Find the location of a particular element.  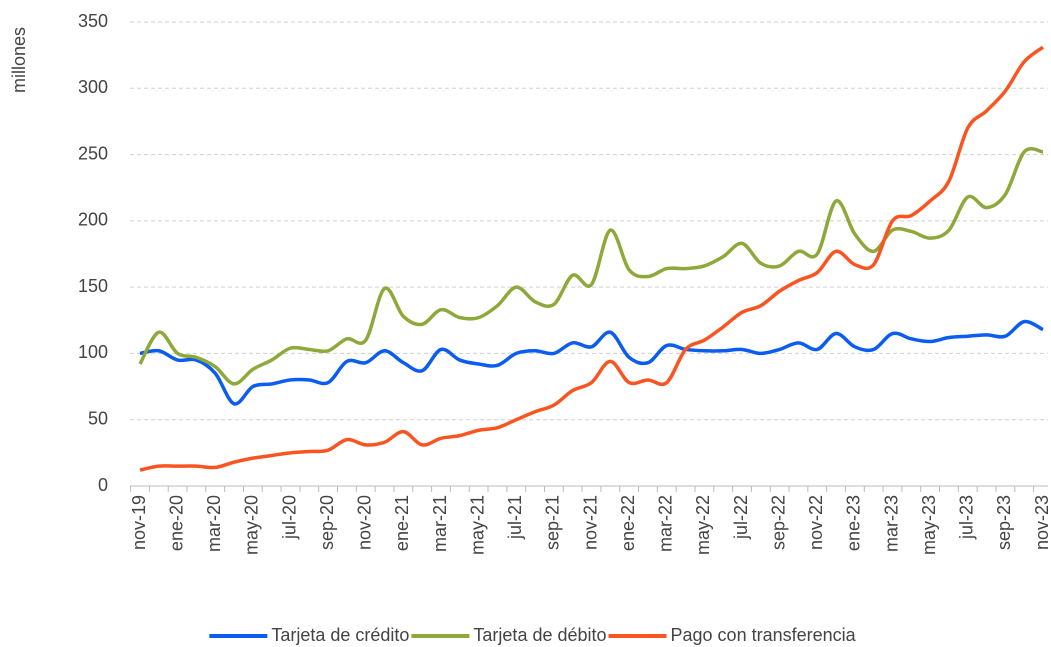

x-tick-label: ene-20 is located at coordinates (176, 523).